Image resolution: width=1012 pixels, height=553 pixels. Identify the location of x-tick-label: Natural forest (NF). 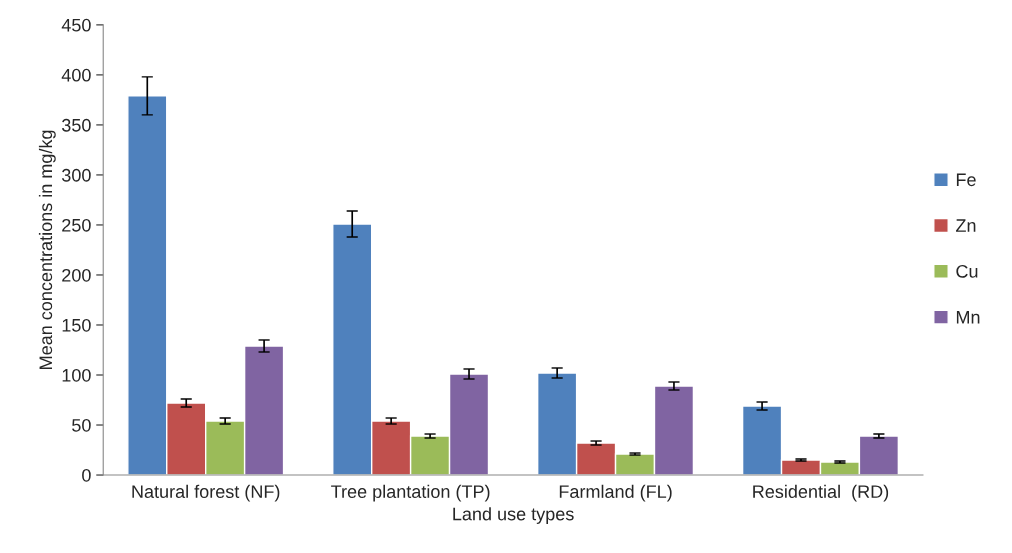
(206, 493).